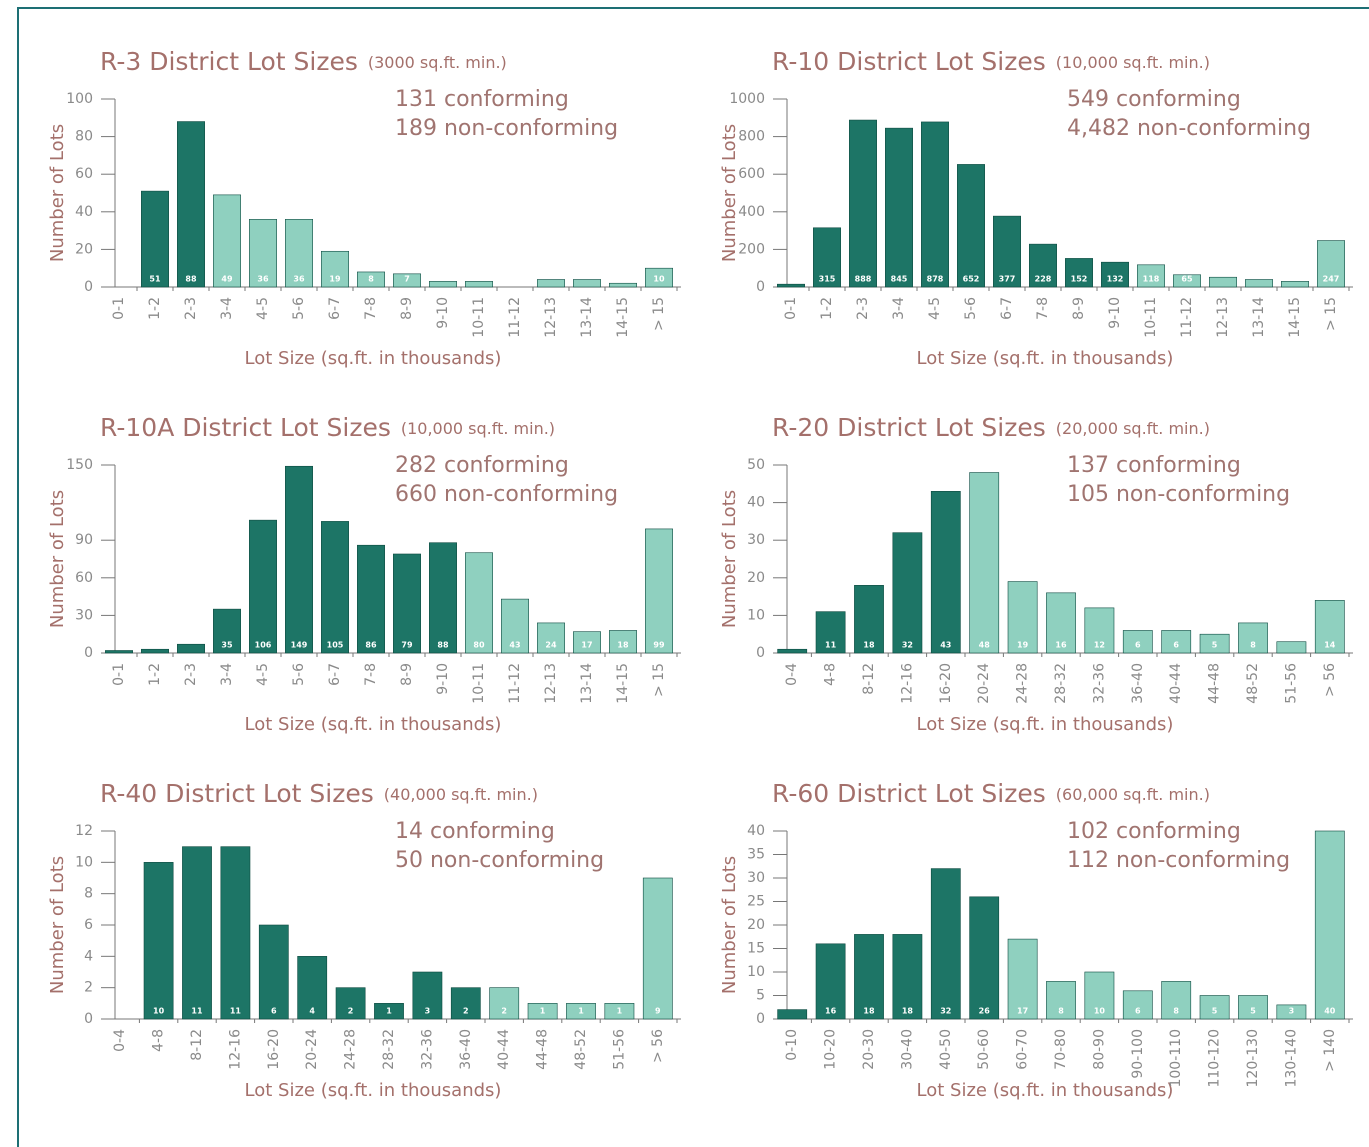  I want to click on x-tick-label: 90-100, so click(1138, 1054).